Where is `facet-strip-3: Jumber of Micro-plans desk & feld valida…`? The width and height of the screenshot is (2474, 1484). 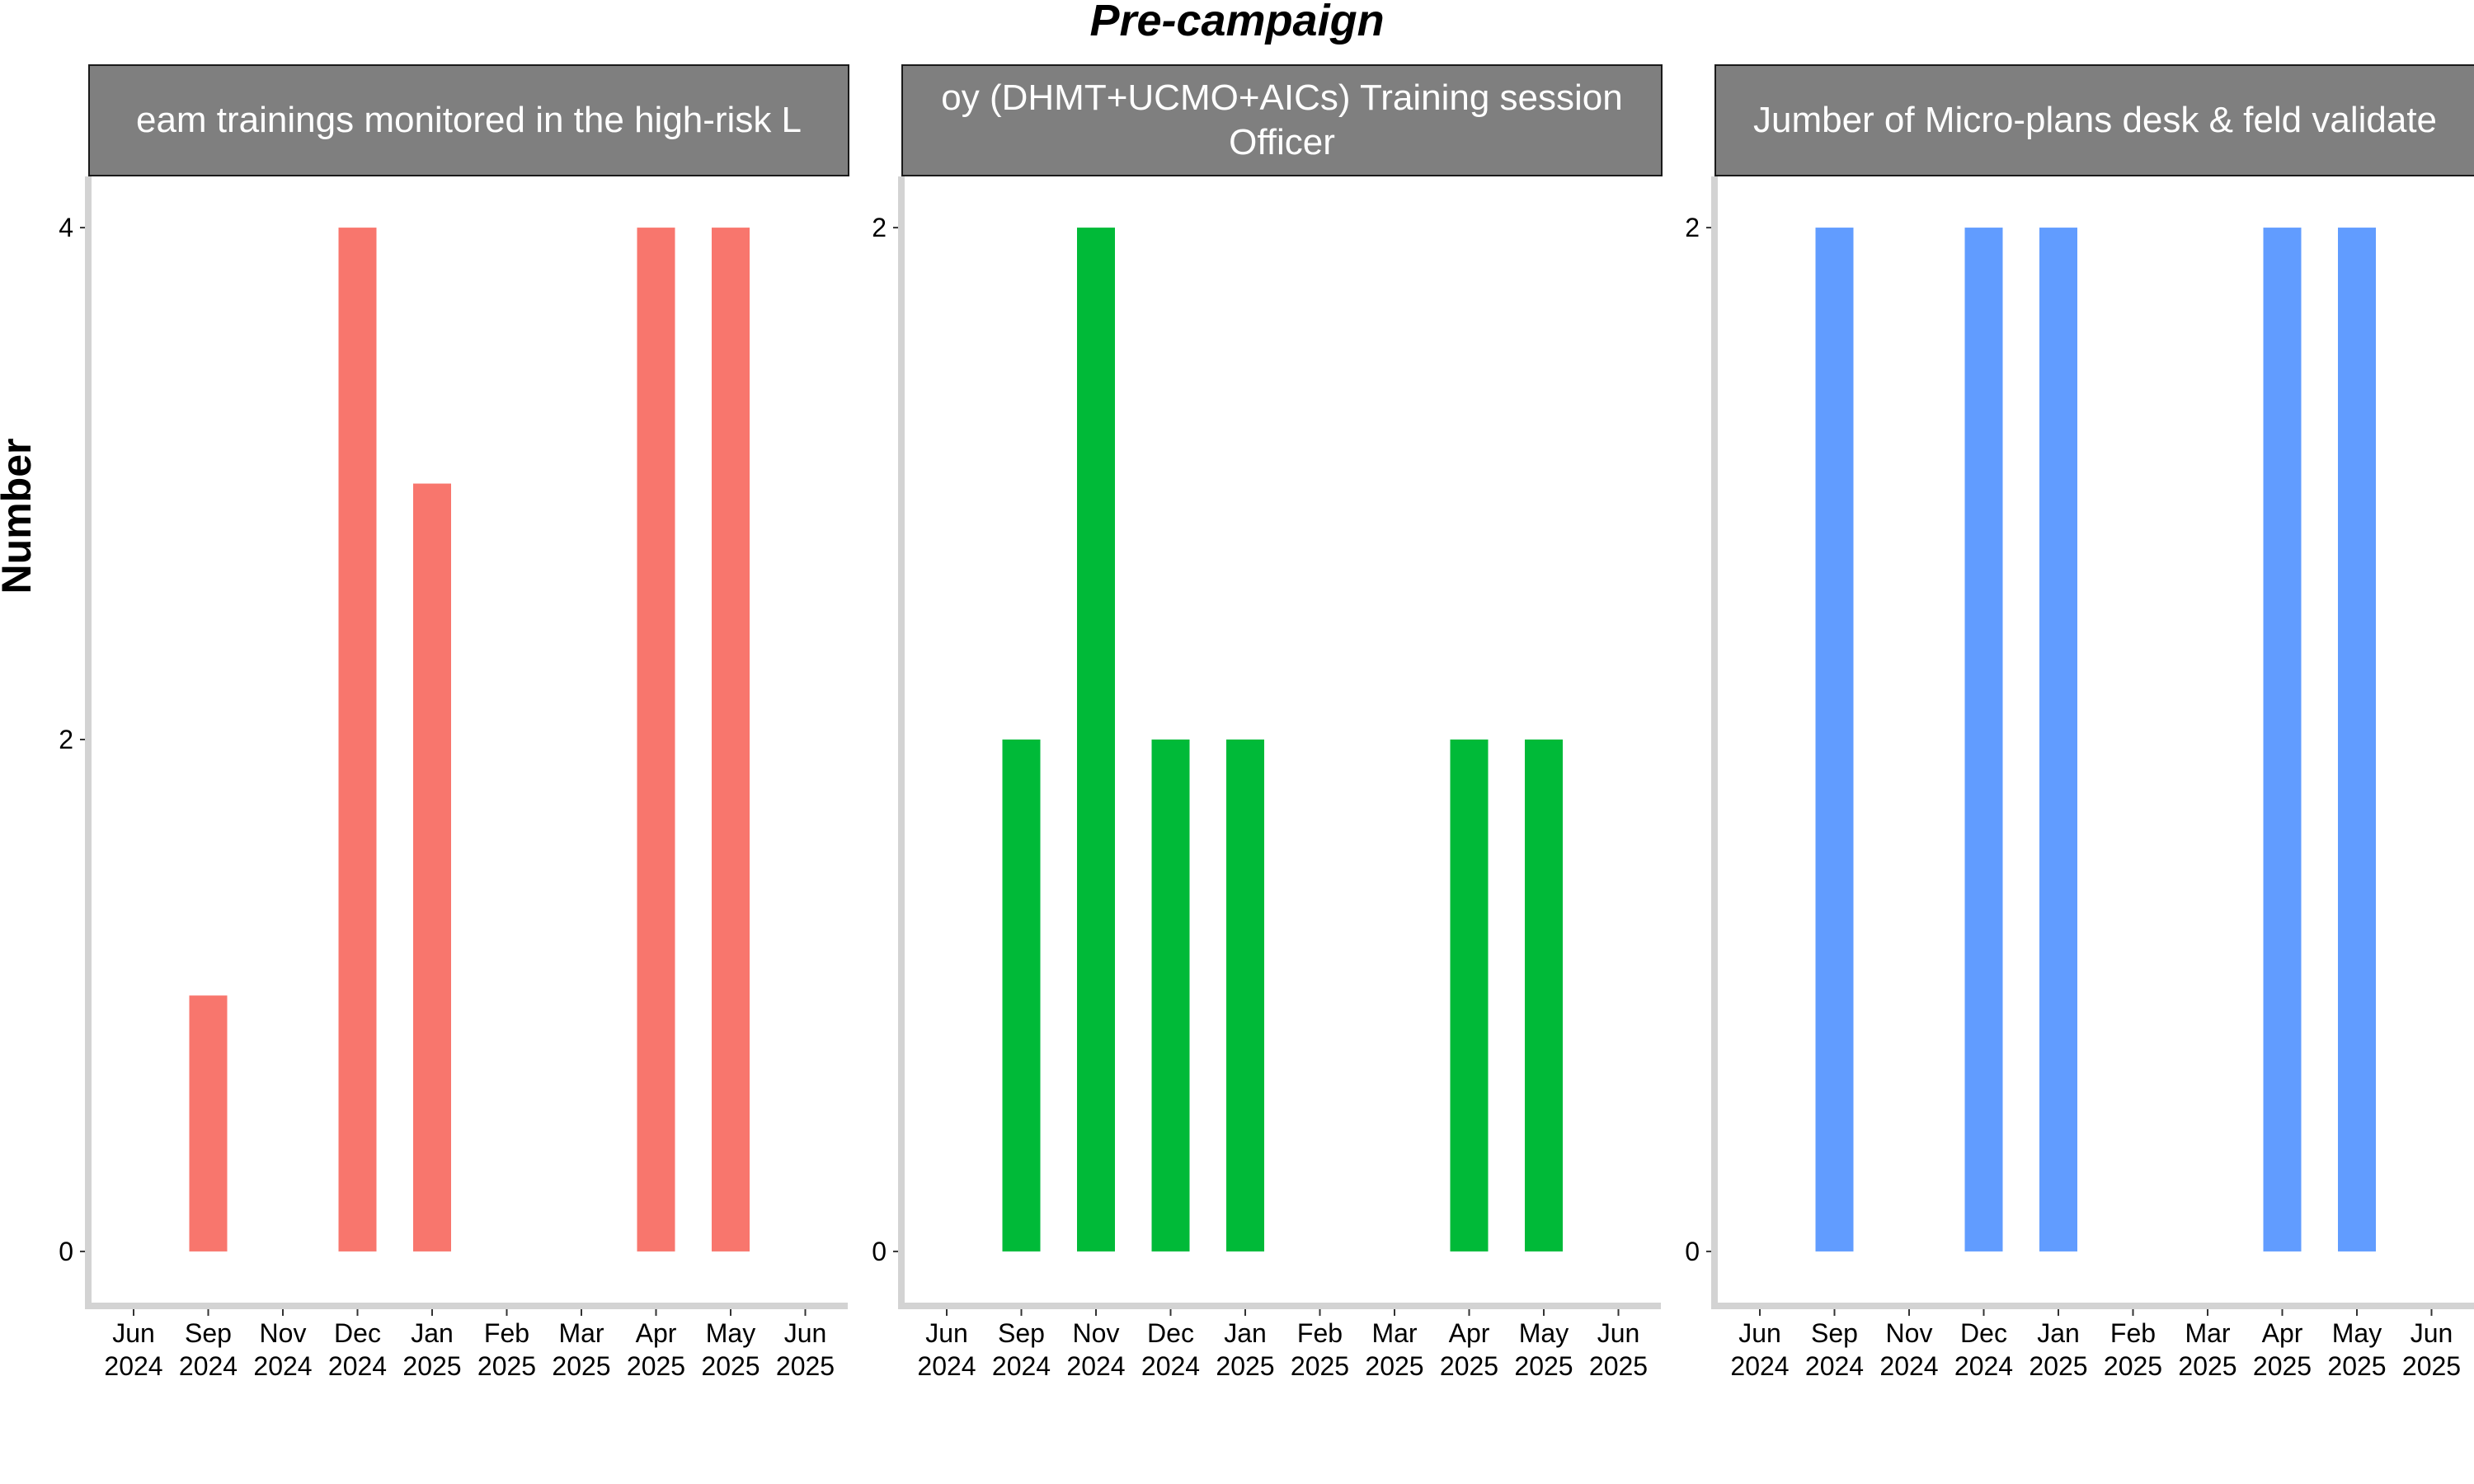
facet-strip-3: Jumber of Micro-plans desk & feld valida… is located at coordinates (2094, 120).